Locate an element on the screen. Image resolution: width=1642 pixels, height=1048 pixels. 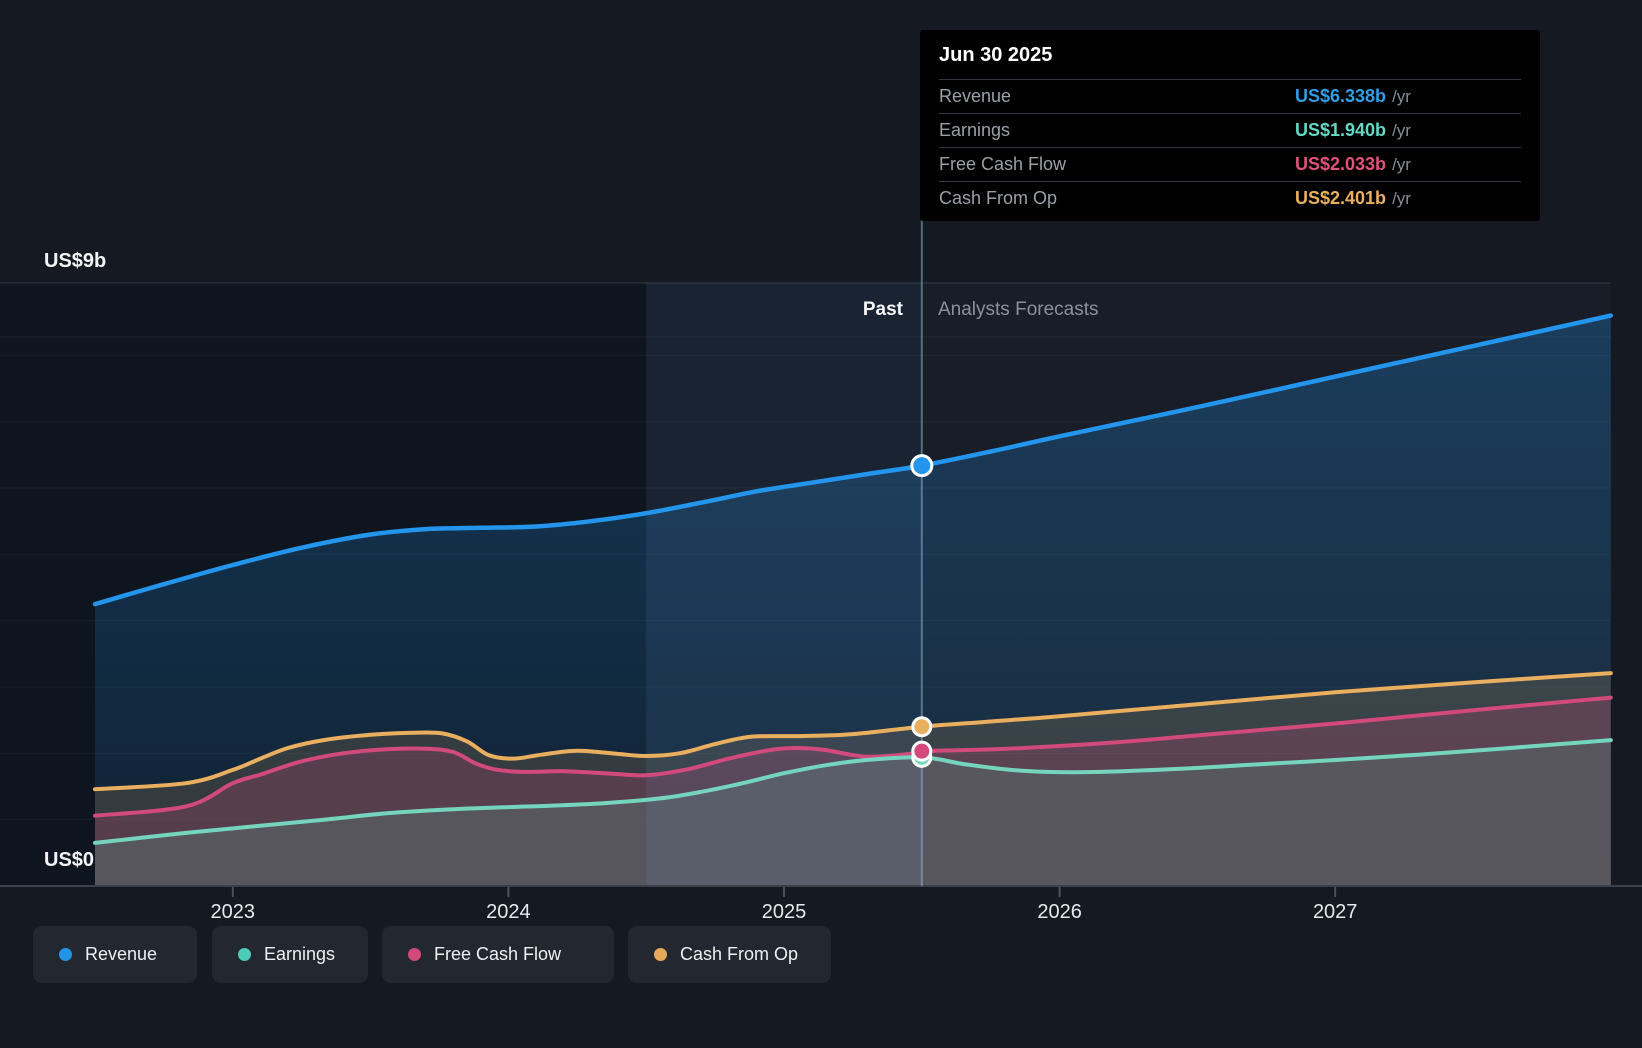
tooltip-row-value: US$1.940b is located at coordinates (1341, 130).